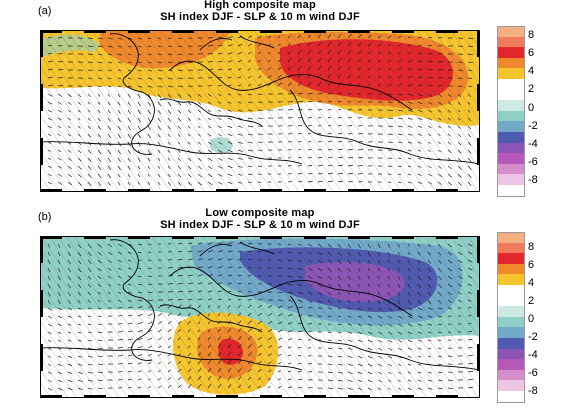 The image size is (585, 417). What do you see at coordinates (533, 337) in the screenshot?
I see `colorbar-tick: -2` at bounding box center [533, 337].